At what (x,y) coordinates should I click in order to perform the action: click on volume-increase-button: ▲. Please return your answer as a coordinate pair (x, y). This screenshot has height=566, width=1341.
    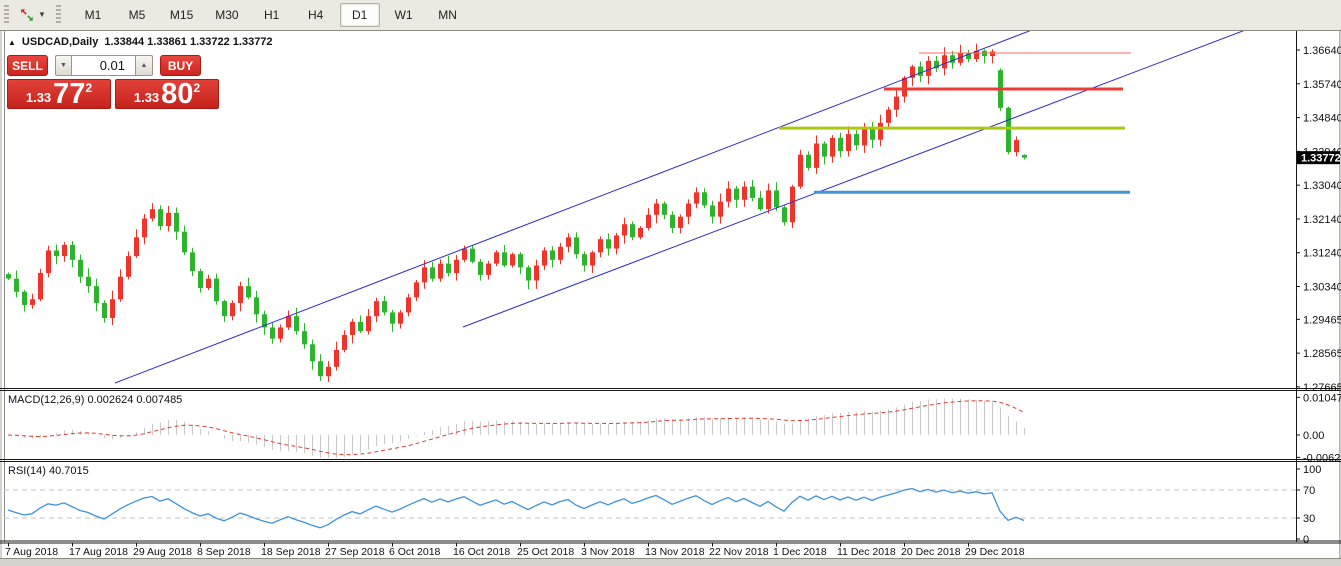
    Looking at the image, I should click on (144, 65).